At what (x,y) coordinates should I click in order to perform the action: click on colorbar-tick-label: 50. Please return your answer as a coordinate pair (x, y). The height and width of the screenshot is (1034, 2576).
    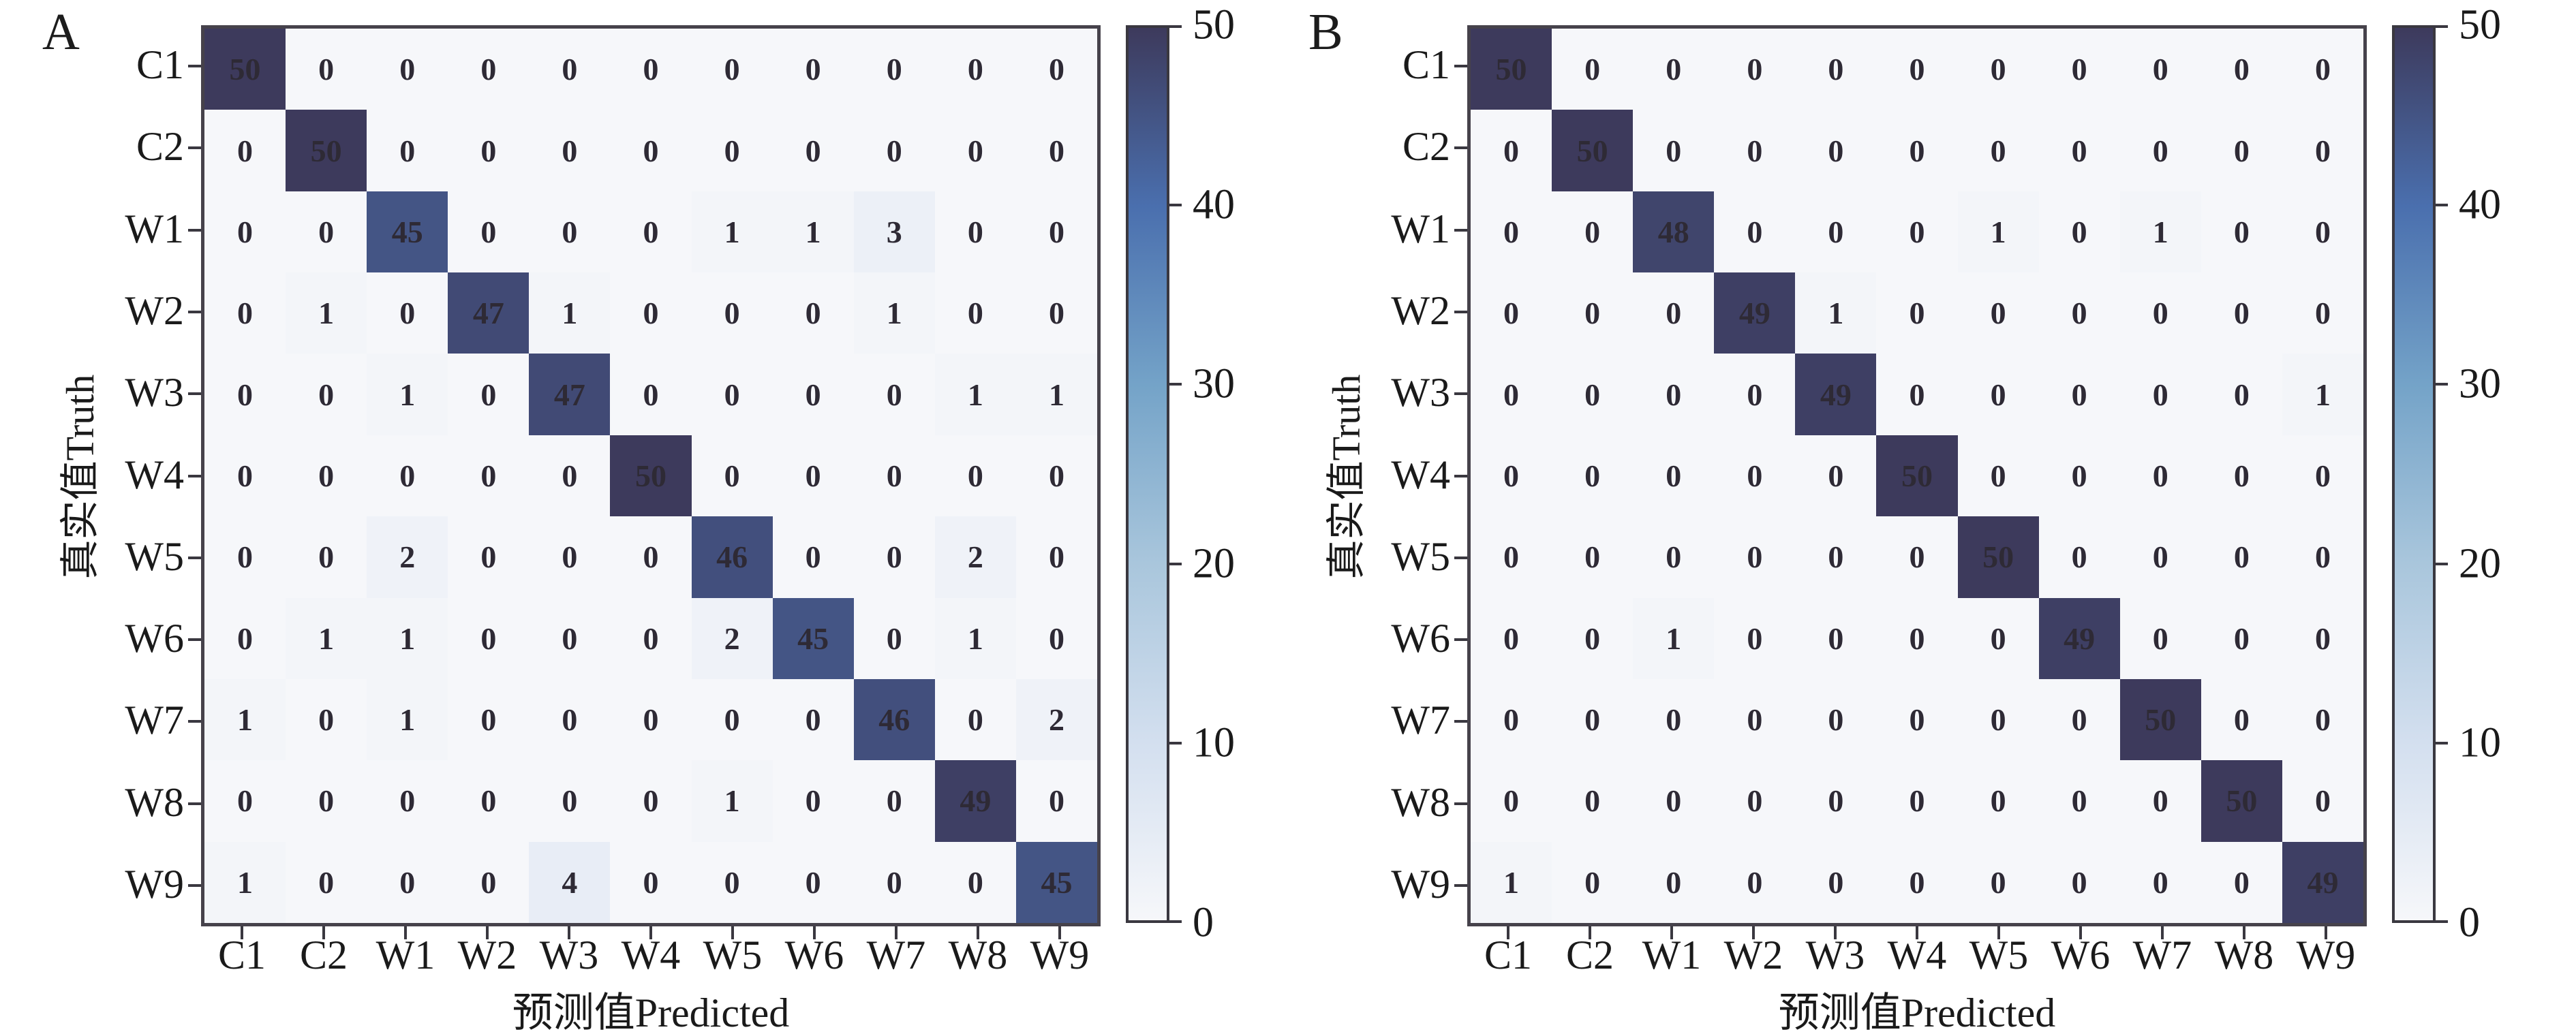
    Looking at the image, I should click on (2480, 24).